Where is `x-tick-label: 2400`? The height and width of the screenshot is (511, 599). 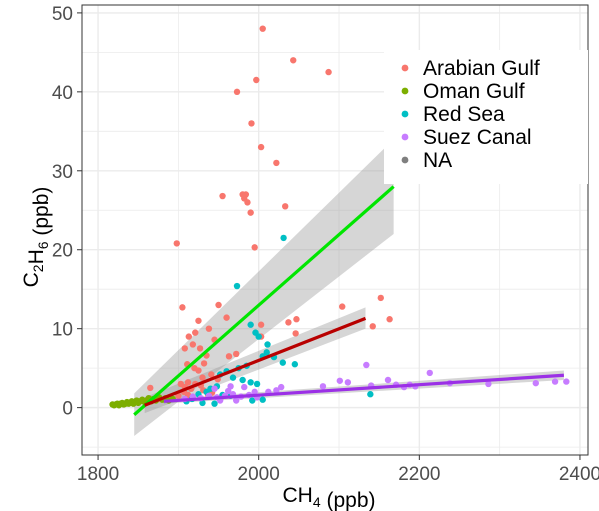
x-tick-label: 2400 is located at coordinates (579, 474).